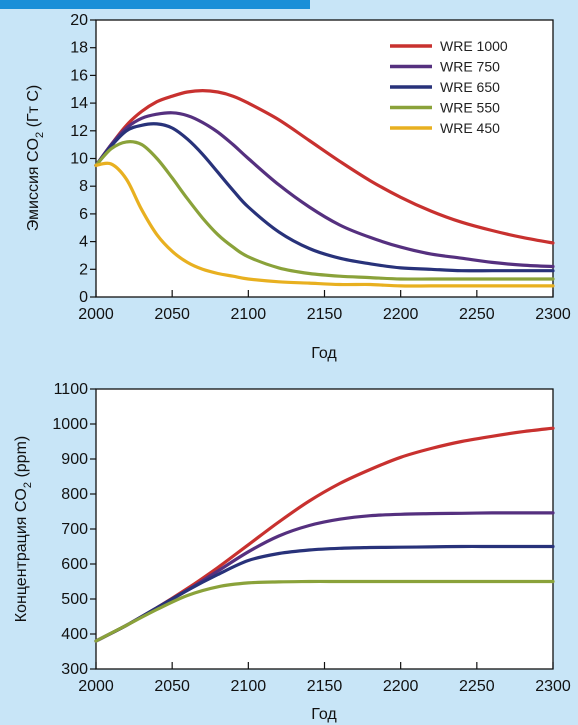  I want to click on legend-label-wre-550: WRE 550, so click(470, 108).